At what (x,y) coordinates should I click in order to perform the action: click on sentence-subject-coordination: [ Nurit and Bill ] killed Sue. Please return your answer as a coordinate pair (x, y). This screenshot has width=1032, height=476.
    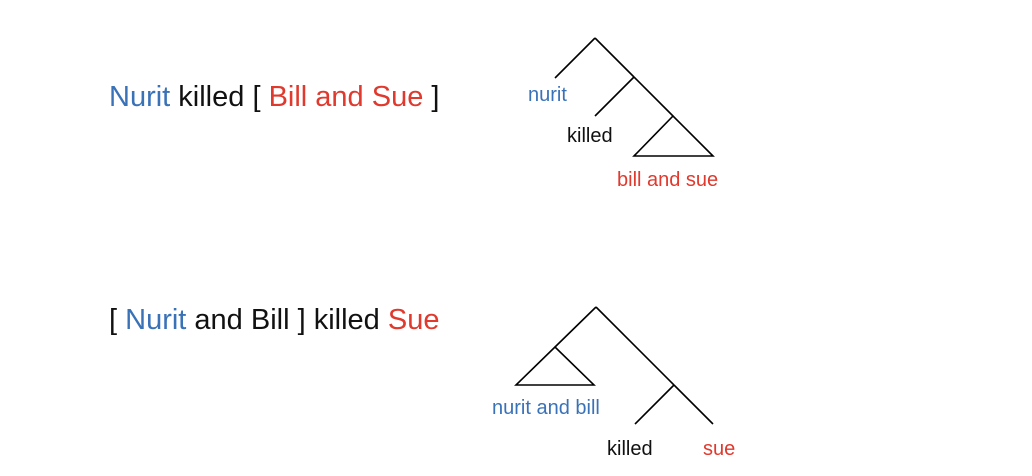
    Looking at the image, I should click on (274, 320).